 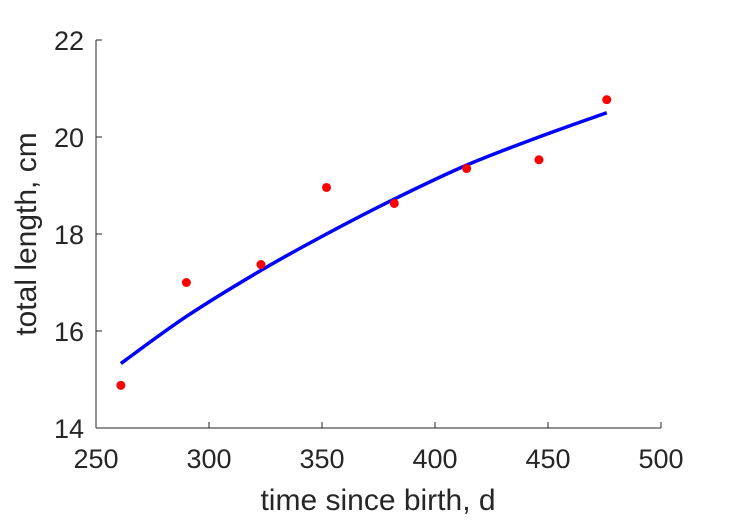 I want to click on x-tick-label: 350, so click(x=321, y=459).